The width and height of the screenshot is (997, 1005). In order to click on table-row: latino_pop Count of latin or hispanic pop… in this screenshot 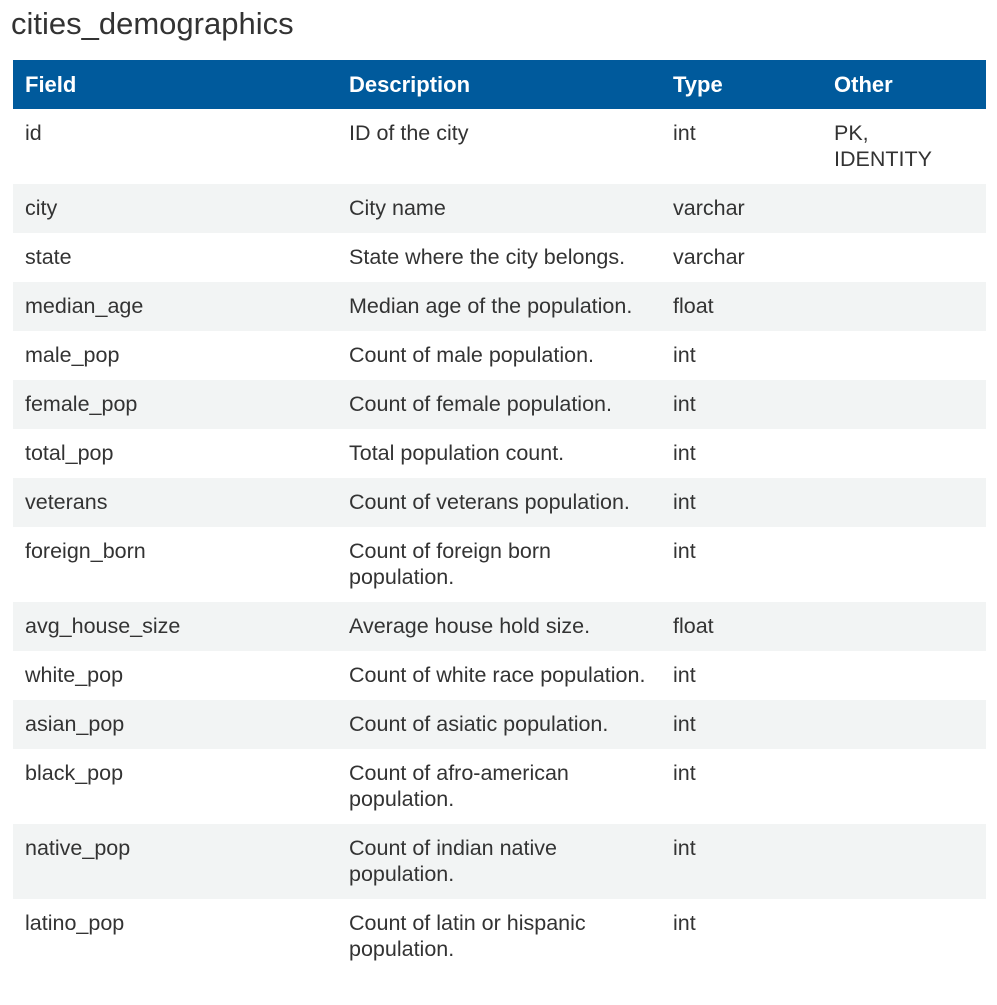, I will do `click(499, 936)`.